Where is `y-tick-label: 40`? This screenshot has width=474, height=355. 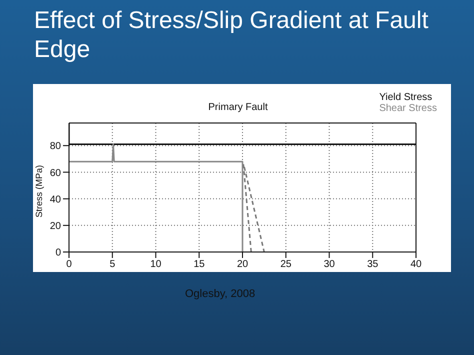 y-tick-label: 40 is located at coordinates (56, 200).